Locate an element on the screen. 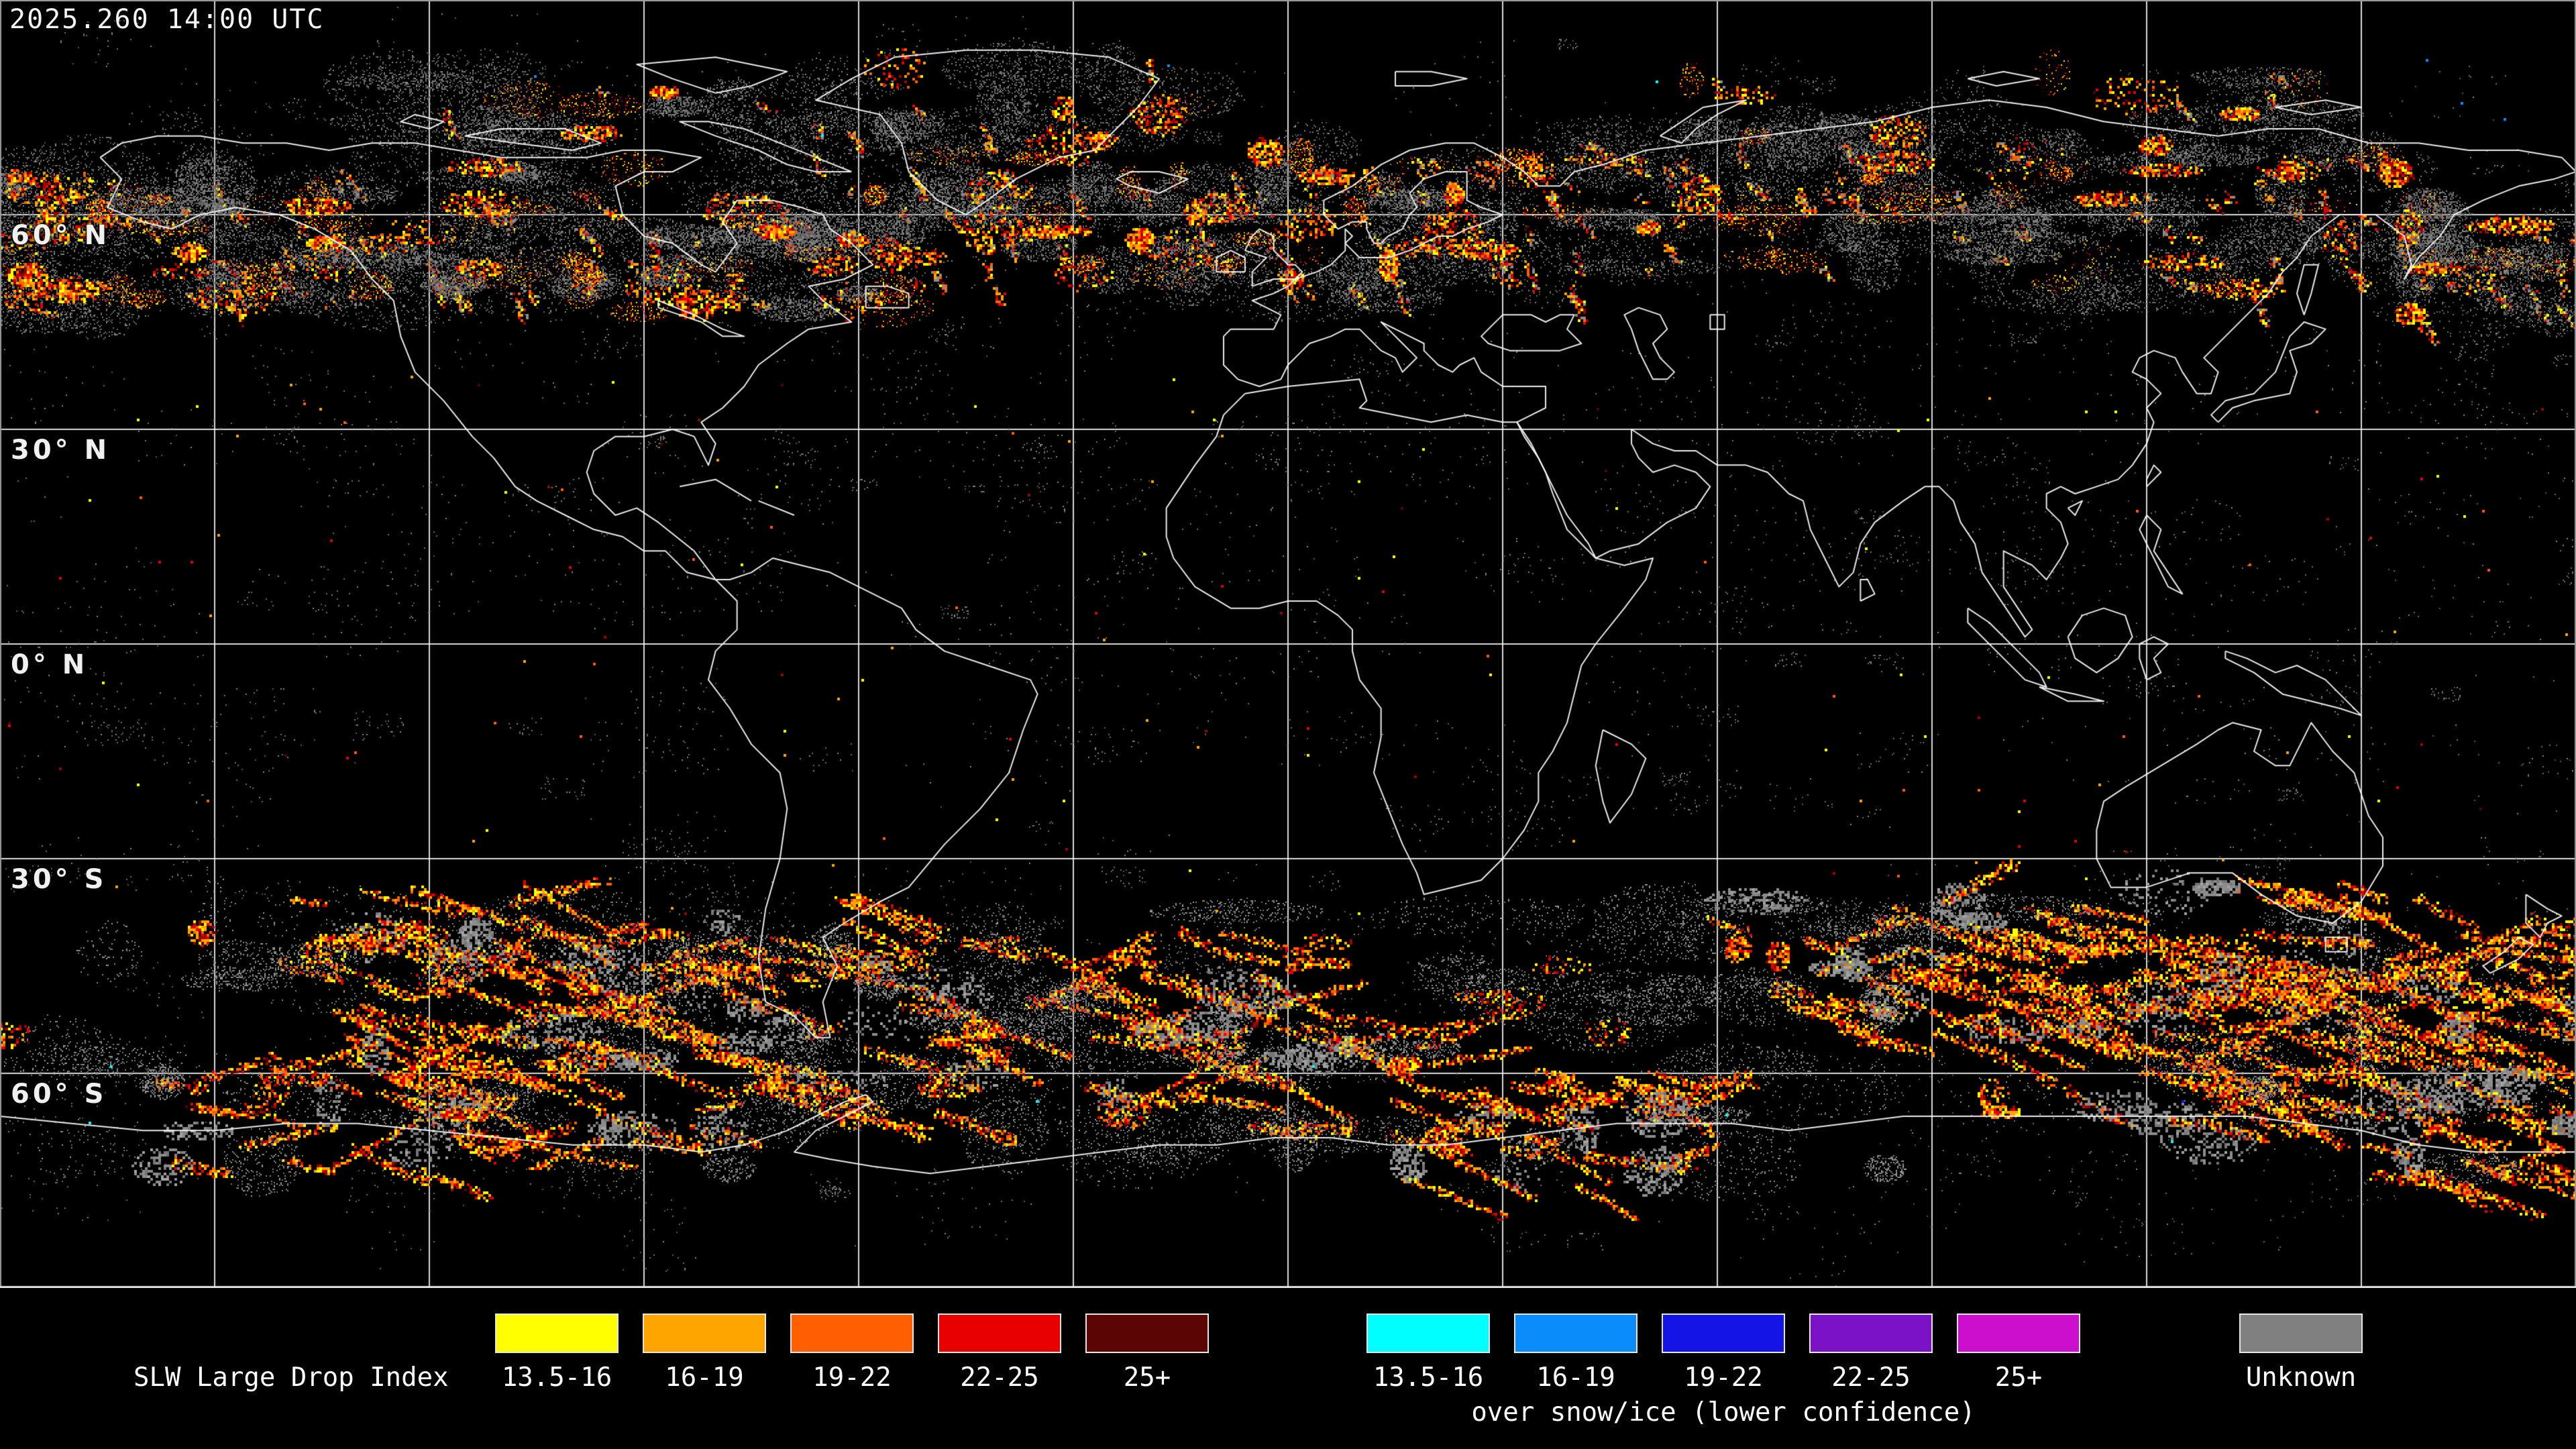  legend-snow-ice-subtitle: over snow/ice (lower confidence) is located at coordinates (1723, 1412).